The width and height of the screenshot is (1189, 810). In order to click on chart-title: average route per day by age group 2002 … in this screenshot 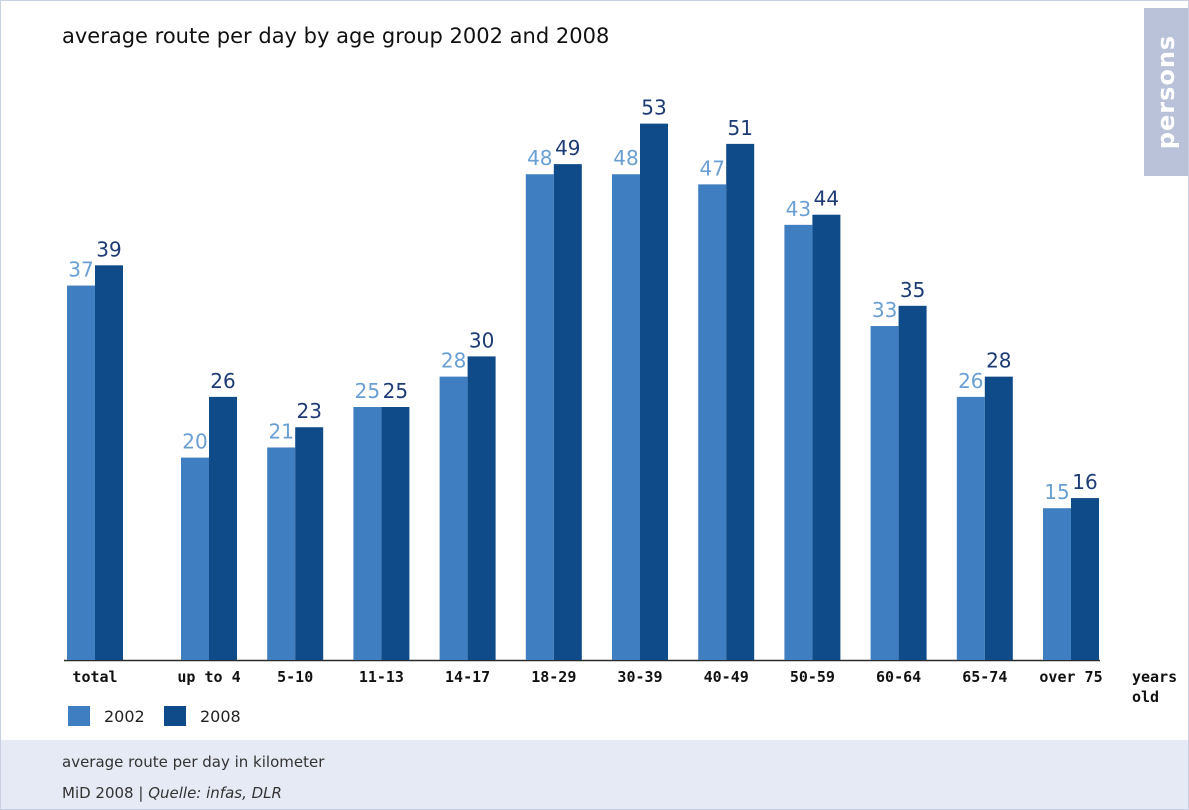, I will do `click(336, 36)`.